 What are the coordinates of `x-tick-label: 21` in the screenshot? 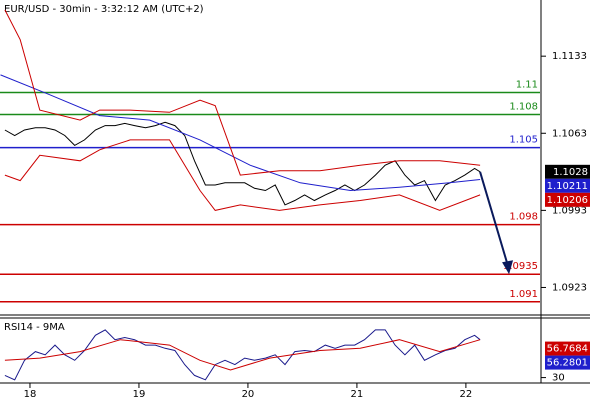 It's located at (357, 394).